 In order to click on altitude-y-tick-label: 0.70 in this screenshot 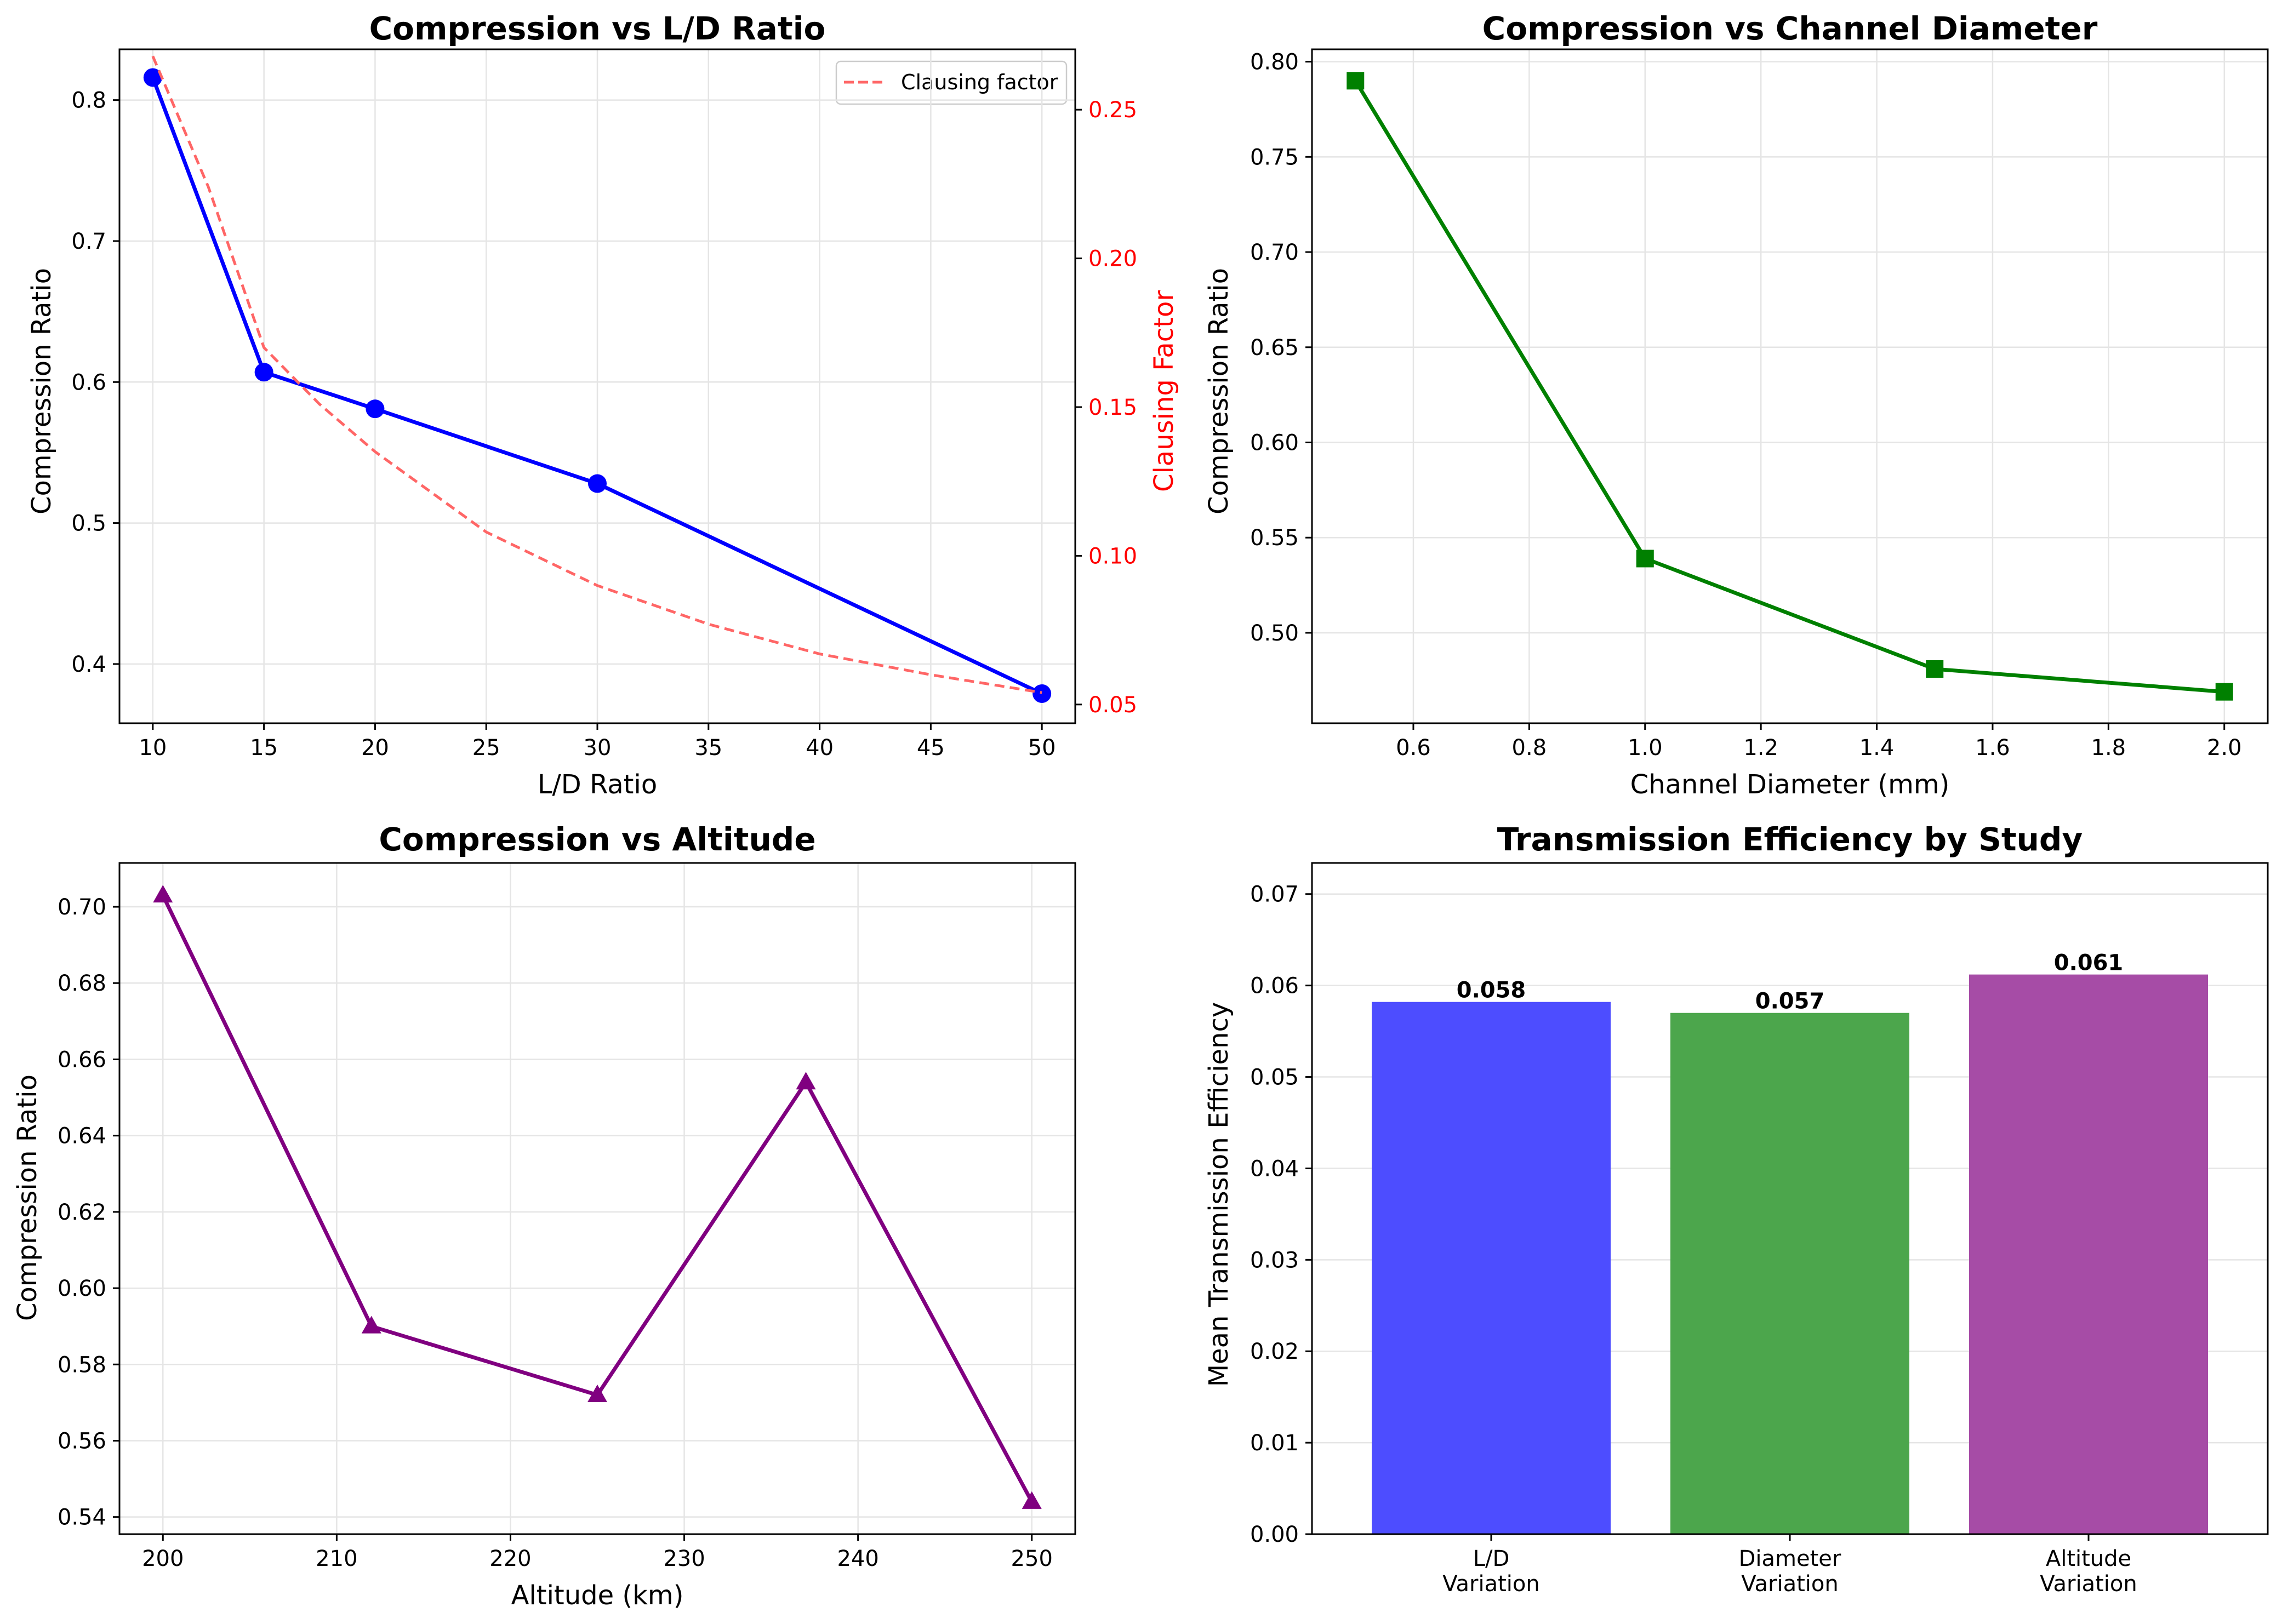, I will do `click(82, 907)`.